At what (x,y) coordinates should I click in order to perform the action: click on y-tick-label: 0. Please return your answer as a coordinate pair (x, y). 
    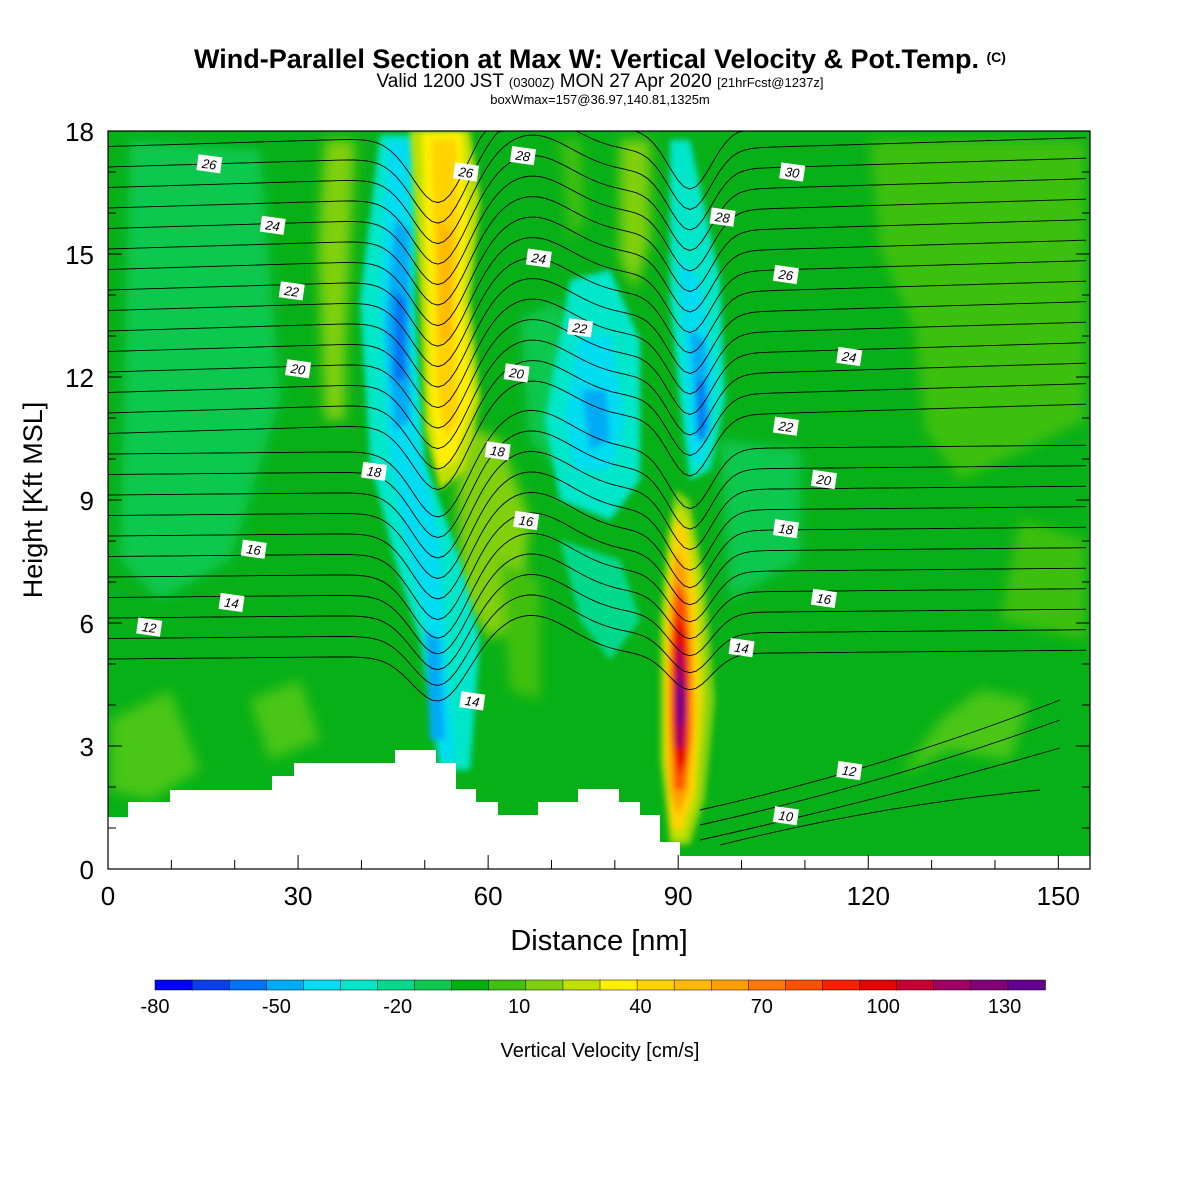
    Looking at the image, I should click on (87, 870).